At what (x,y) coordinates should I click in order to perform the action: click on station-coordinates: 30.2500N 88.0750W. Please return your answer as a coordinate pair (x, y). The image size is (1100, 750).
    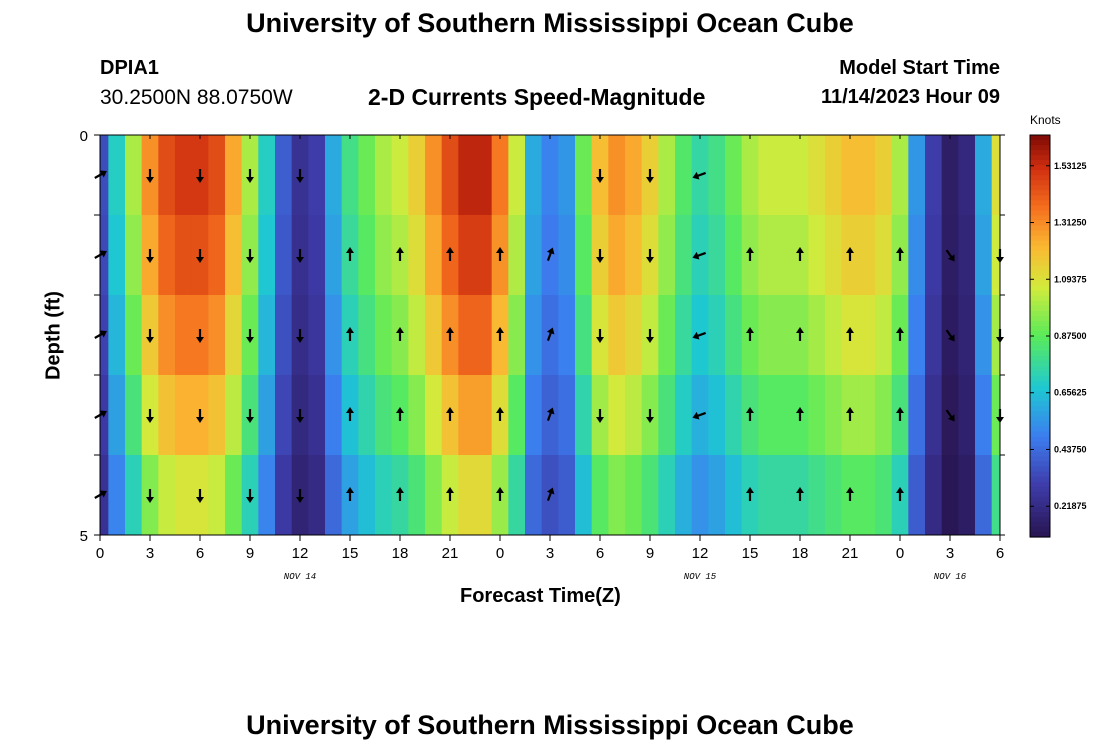
    Looking at the image, I should click on (196, 97).